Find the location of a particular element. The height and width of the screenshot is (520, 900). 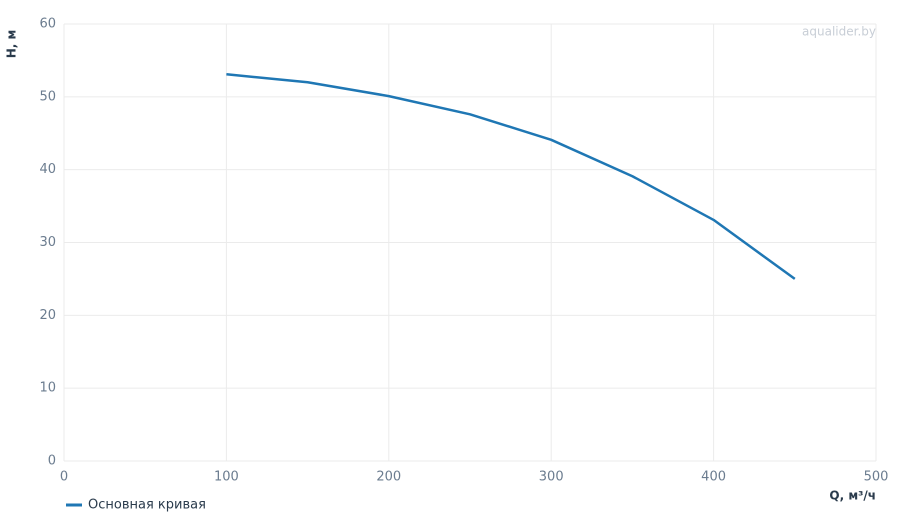

y-tick-label: 40 is located at coordinates (47, 169).